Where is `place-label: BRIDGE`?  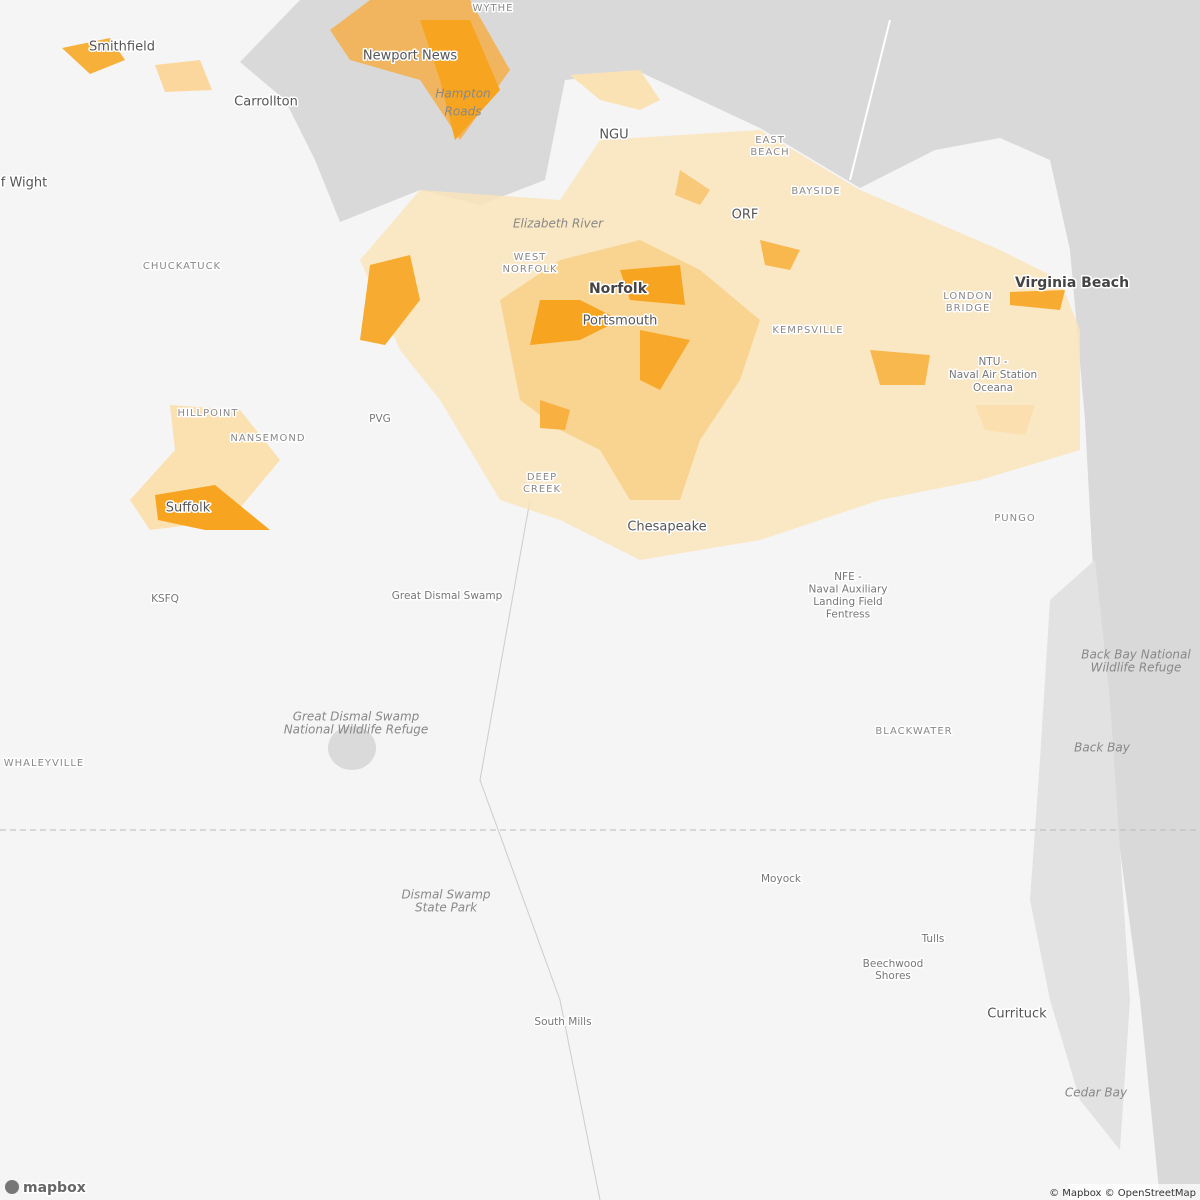 place-label: BRIDGE is located at coordinates (968, 308).